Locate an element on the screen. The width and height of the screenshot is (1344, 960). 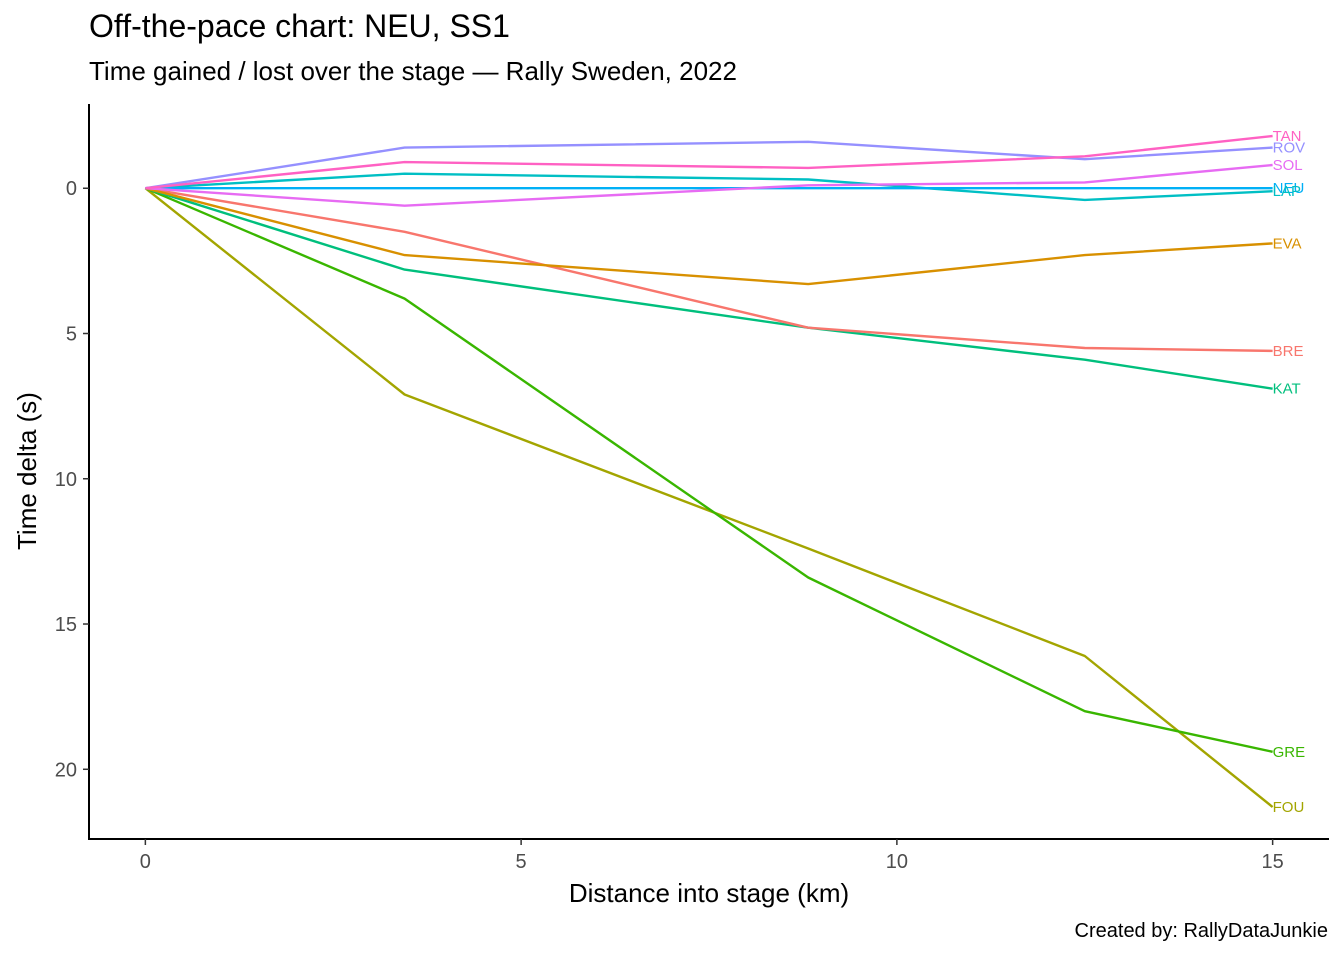
y-tick-label: 0 is located at coordinates (71, 189).